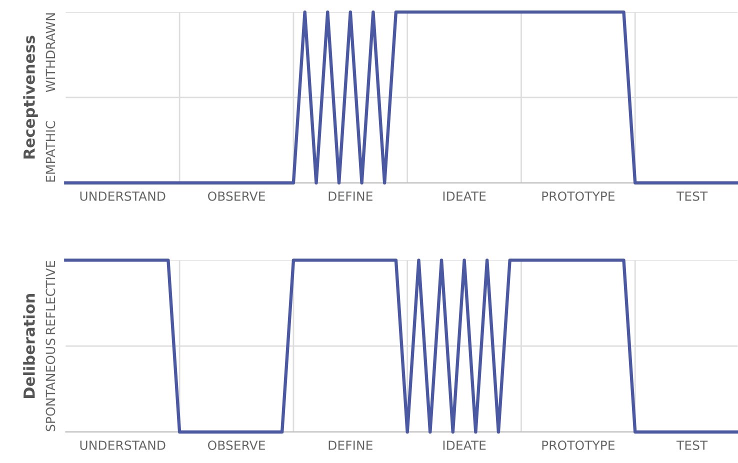  I want to click on y-axis-title: Deliberation, so click(29, 346).